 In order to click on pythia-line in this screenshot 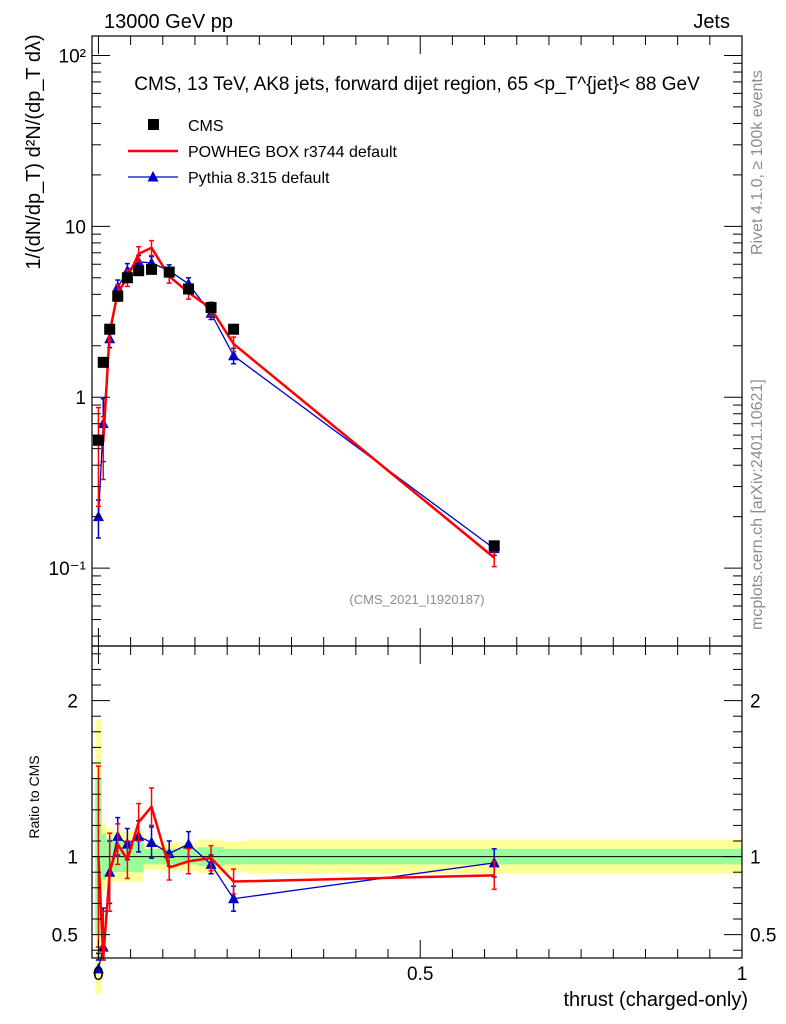, I will do `click(296, 405)`.